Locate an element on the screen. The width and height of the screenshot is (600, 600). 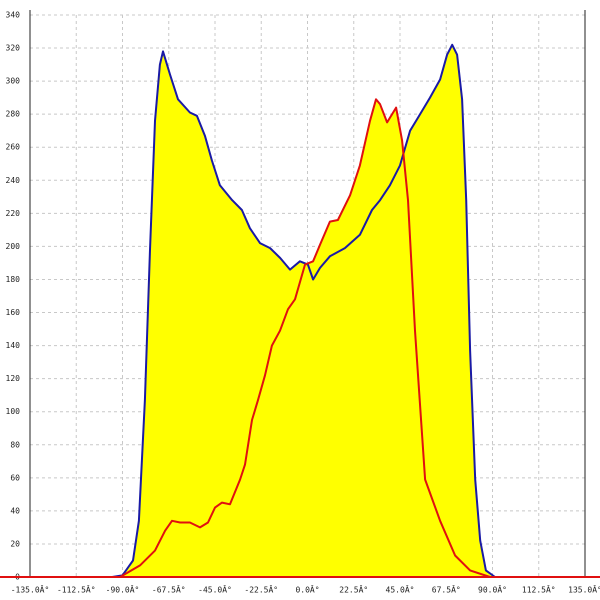
y-tick-label: 320 is located at coordinates (13, 48).